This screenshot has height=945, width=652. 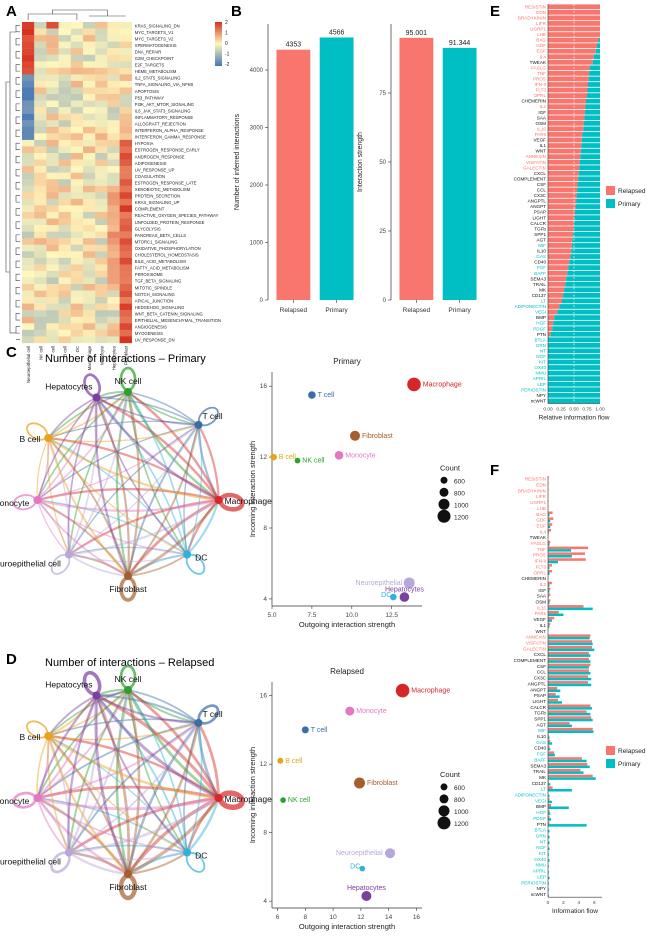 I want to click on scatter-point-label: Hepatocytes, so click(x=404, y=589).